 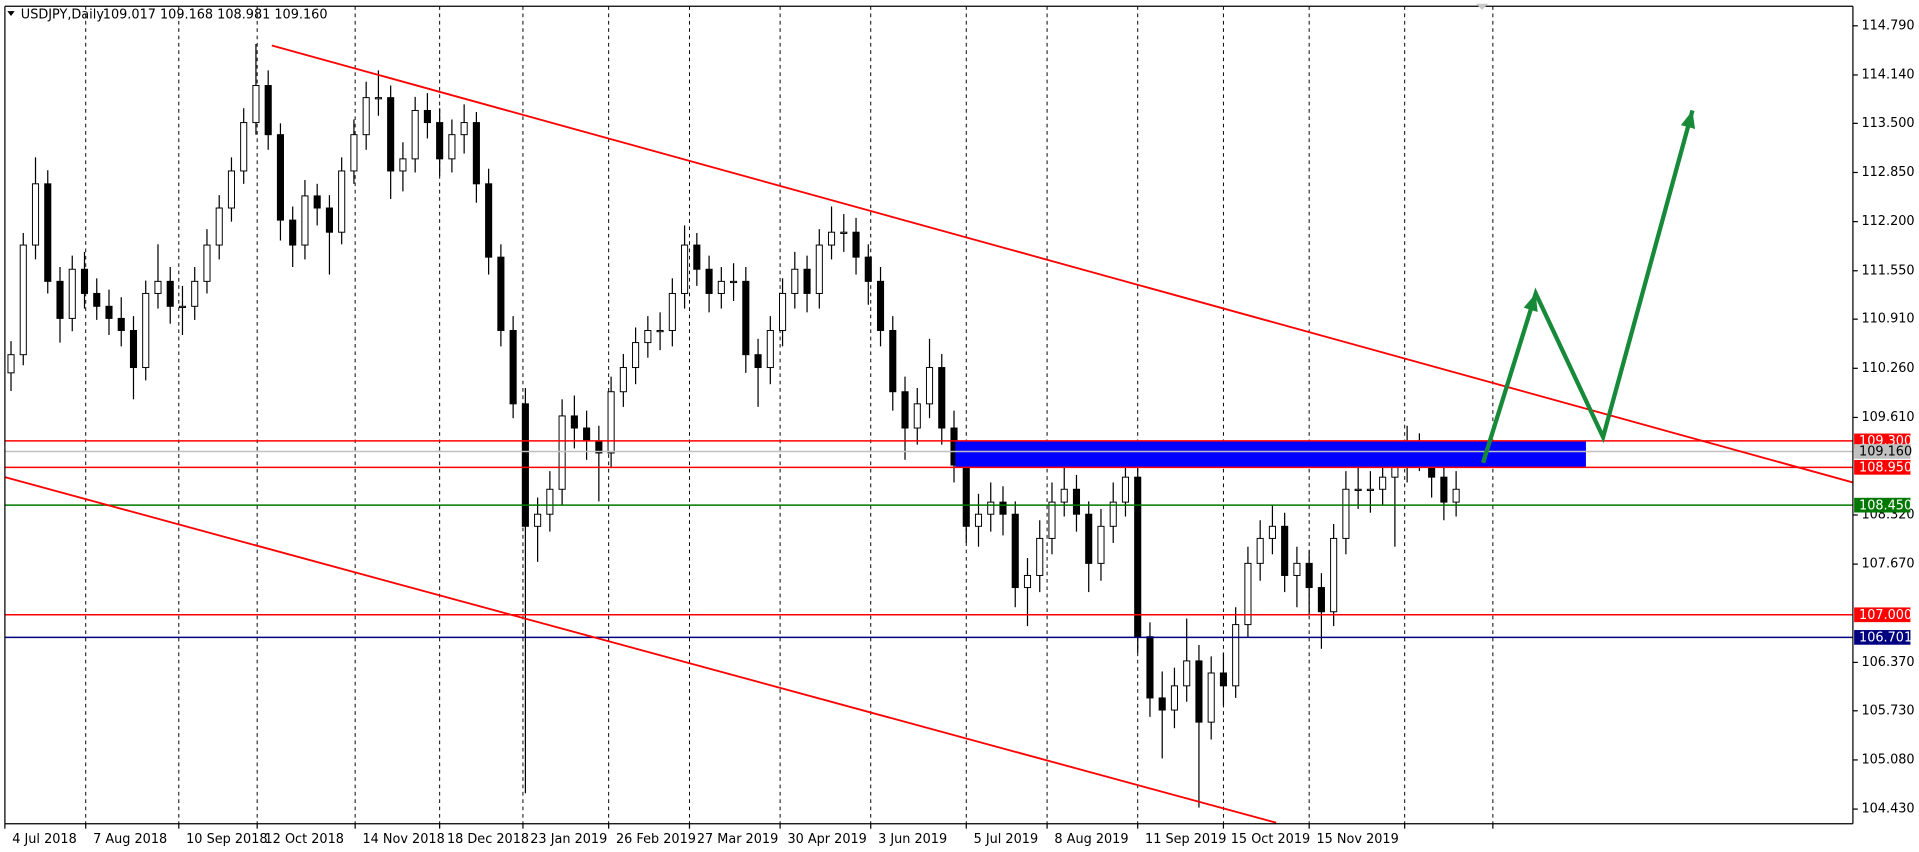 I want to click on y-tick-label: 112.200, so click(x=1887, y=221).